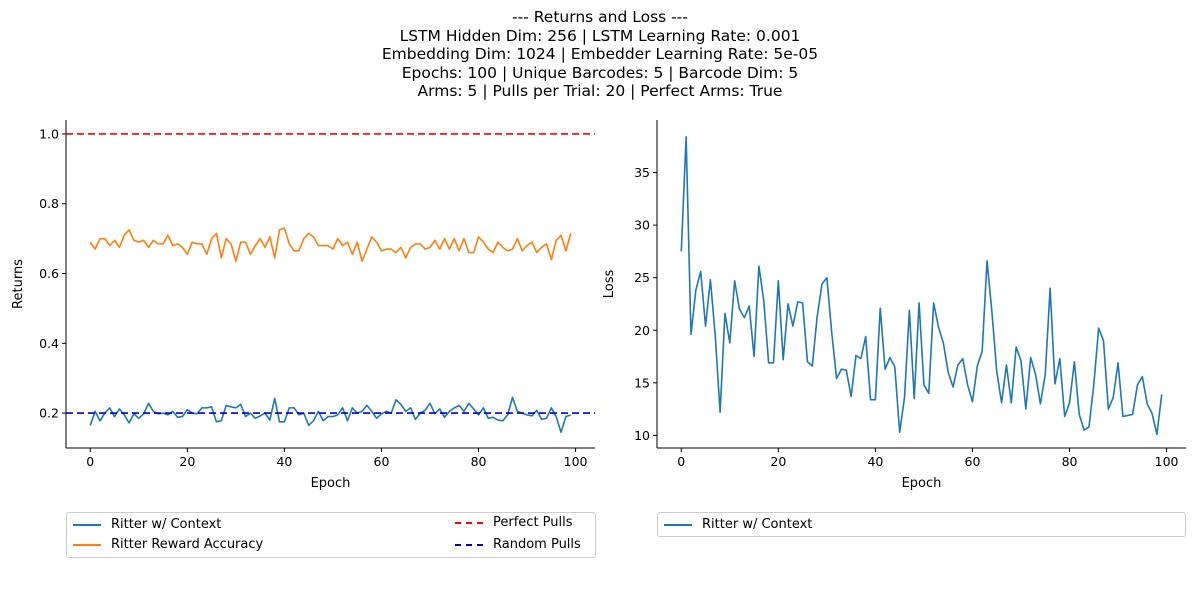 The image size is (1200, 600). Describe the element at coordinates (642, 277) in the screenshot. I see `y-tick-label: 25` at that location.